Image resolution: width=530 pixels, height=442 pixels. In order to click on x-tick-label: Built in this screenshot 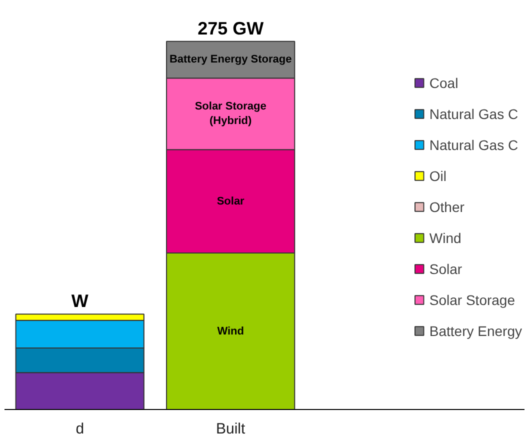, I will do `click(231, 429)`.